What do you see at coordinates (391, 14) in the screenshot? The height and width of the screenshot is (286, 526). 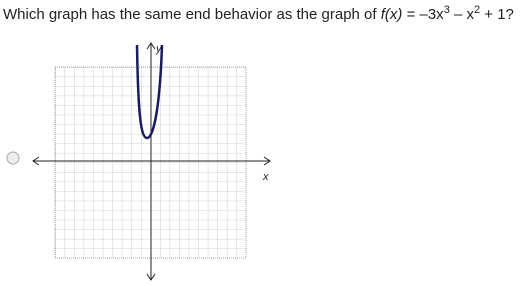 I see `function-name: f(x)` at bounding box center [391, 14].